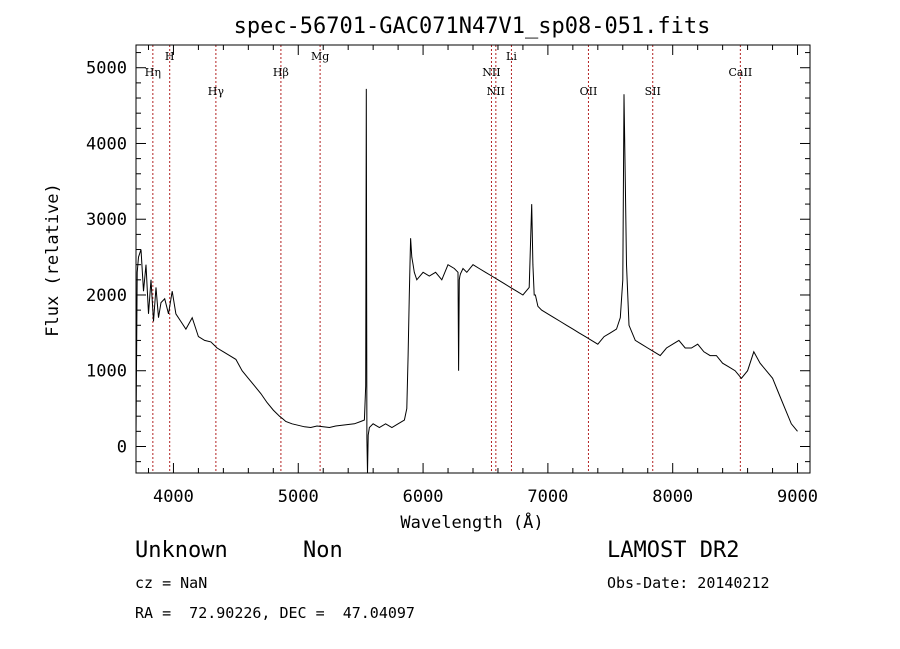 The width and height of the screenshot is (900, 649). I want to click on y-tick-label: 3000, so click(106, 220).